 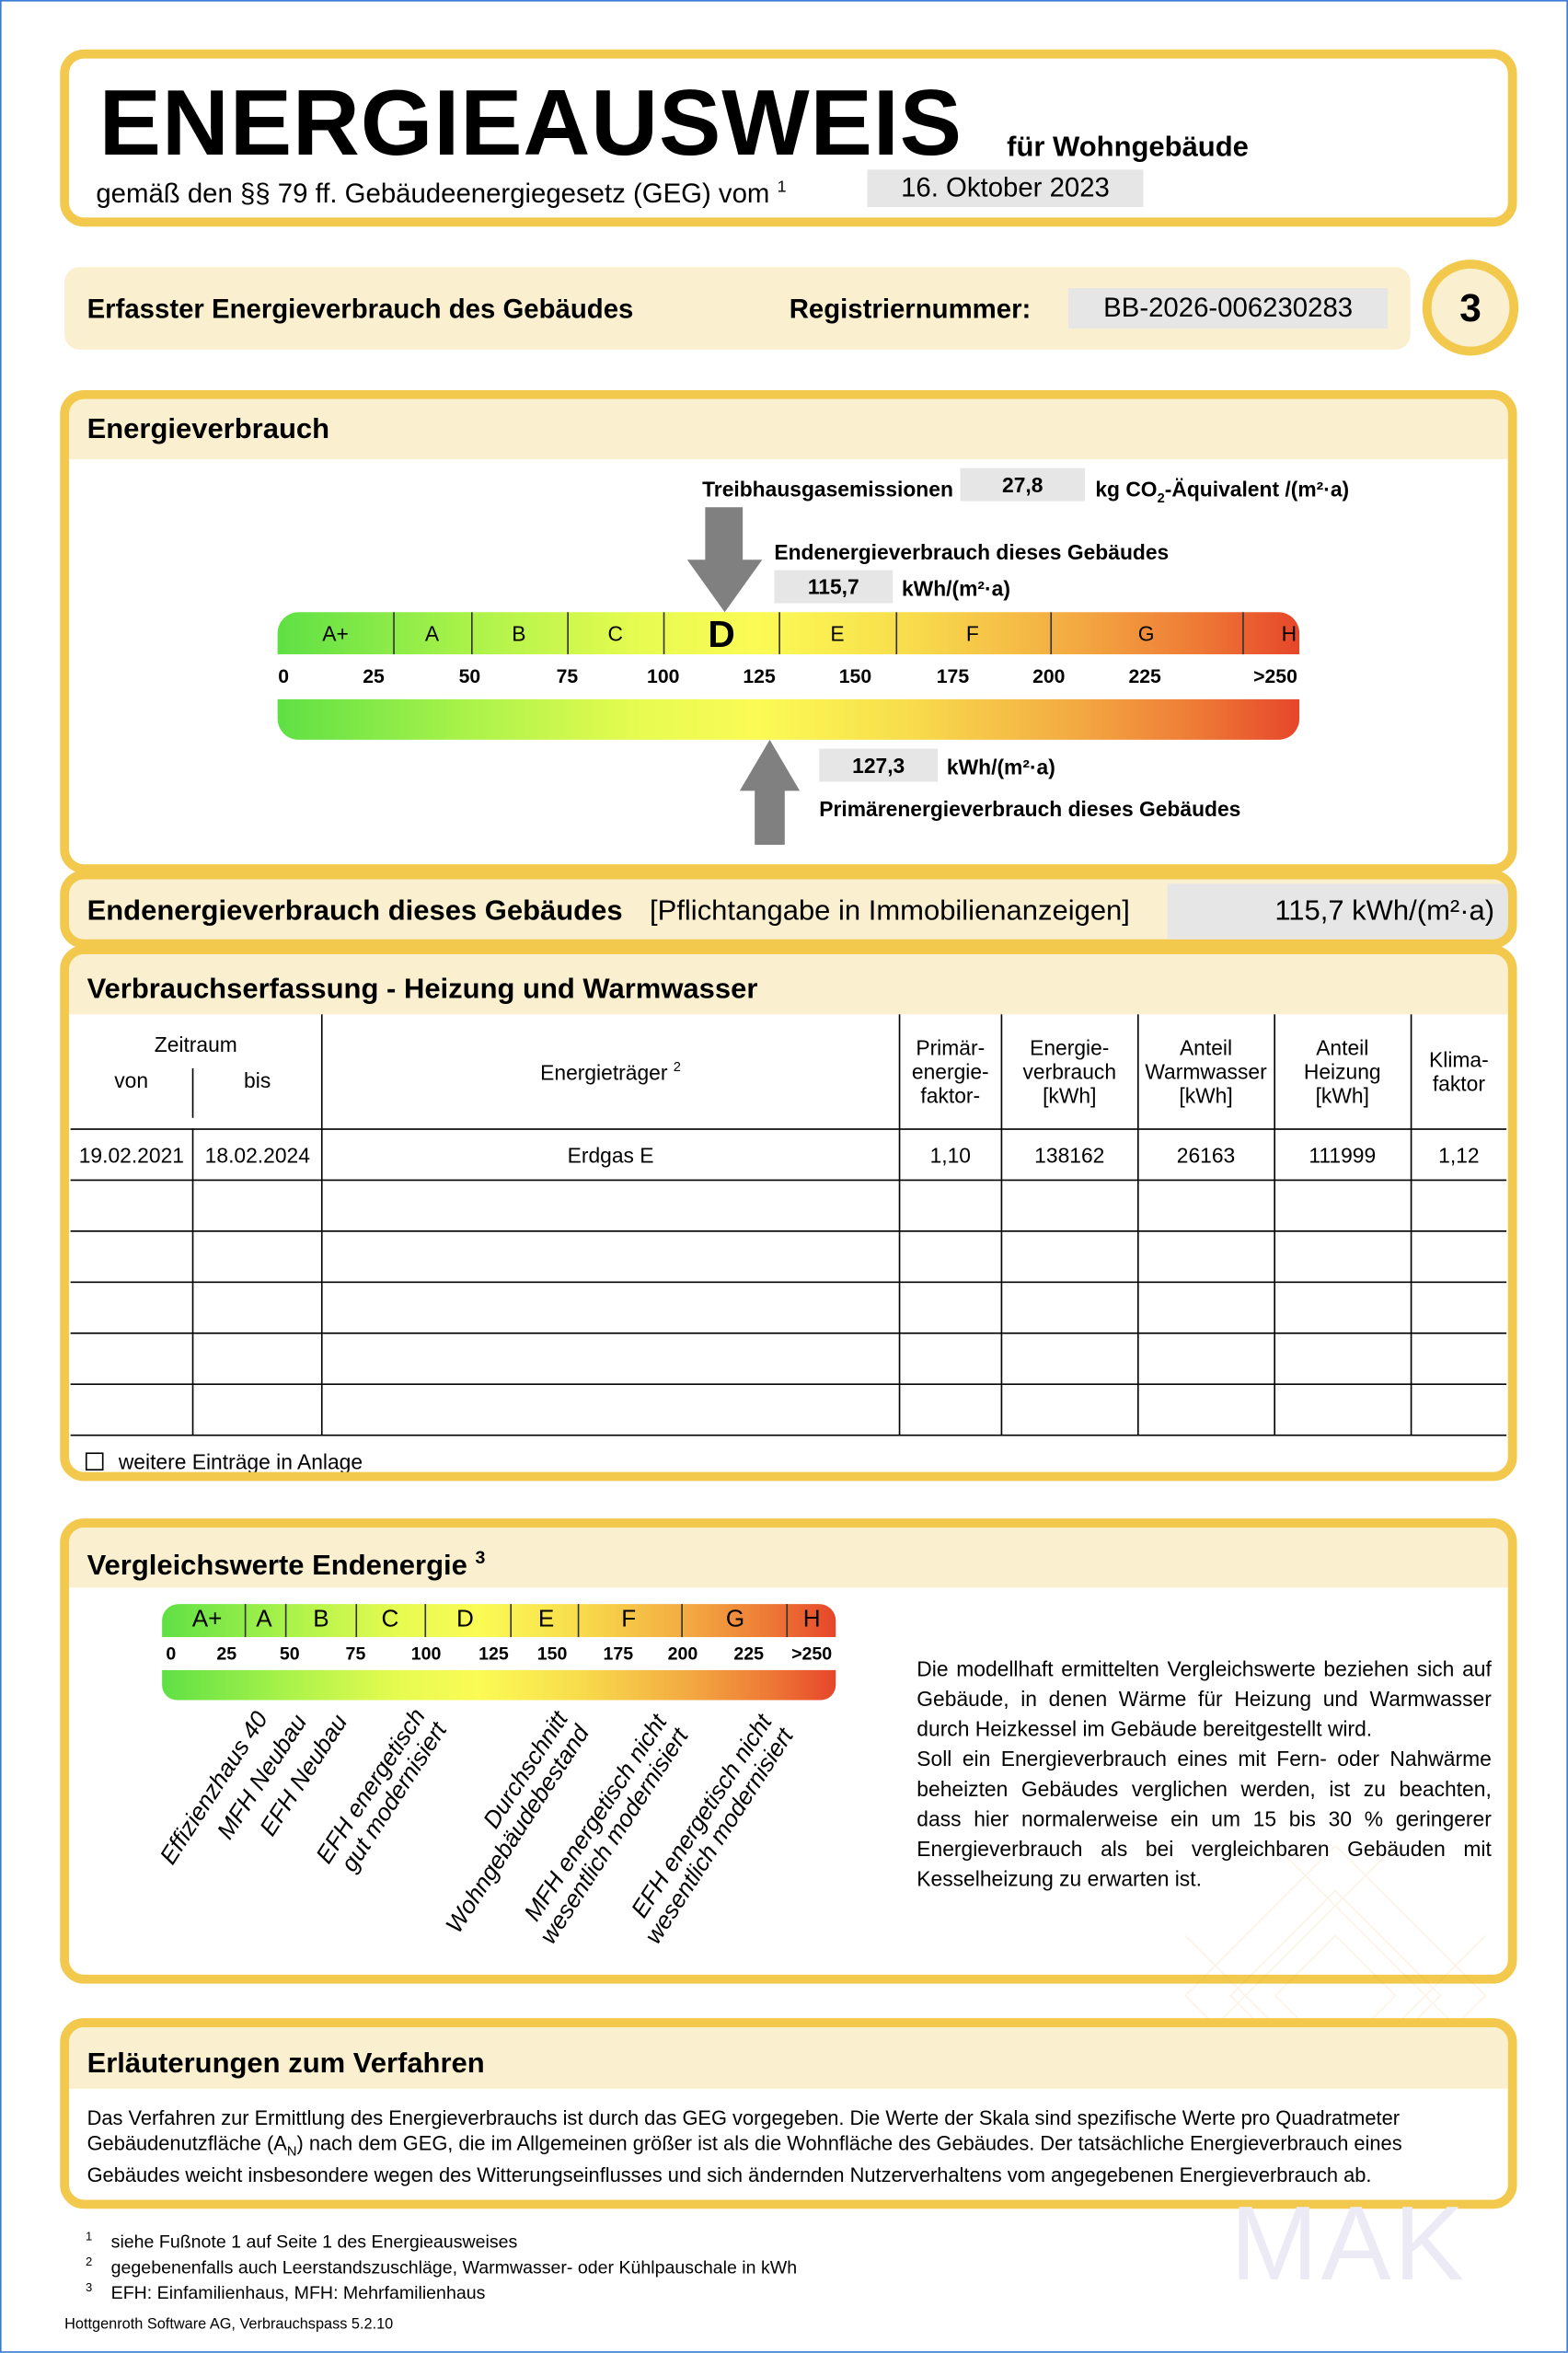 What do you see at coordinates (1128, 148) in the screenshot?
I see `document-subtitle: für Wohngebäude` at bounding box center [1128, 148].